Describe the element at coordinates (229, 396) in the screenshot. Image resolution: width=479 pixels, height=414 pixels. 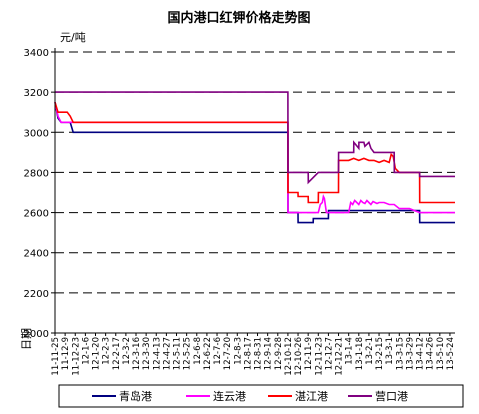
I see `legend-label: 连云港` at that location.